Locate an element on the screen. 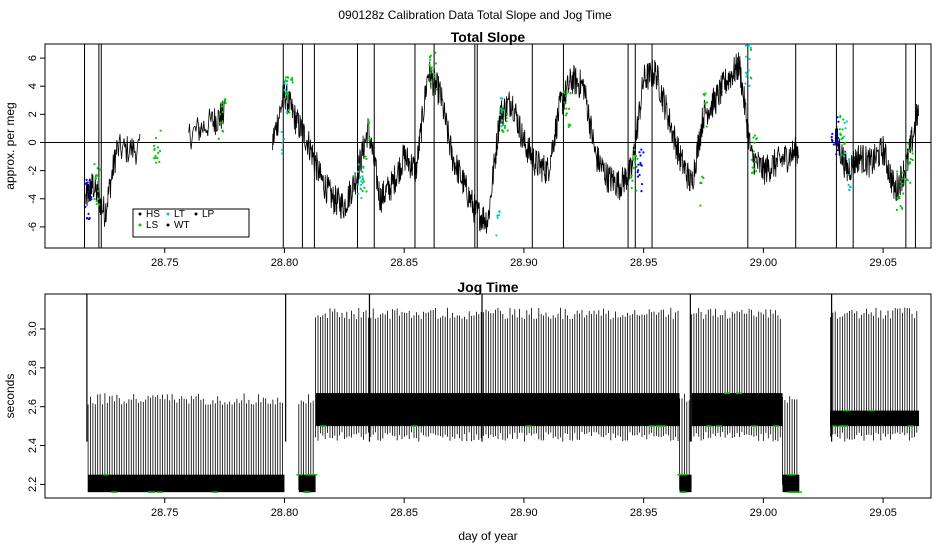  jog-time-series-line is located at coordinates (874, 374).